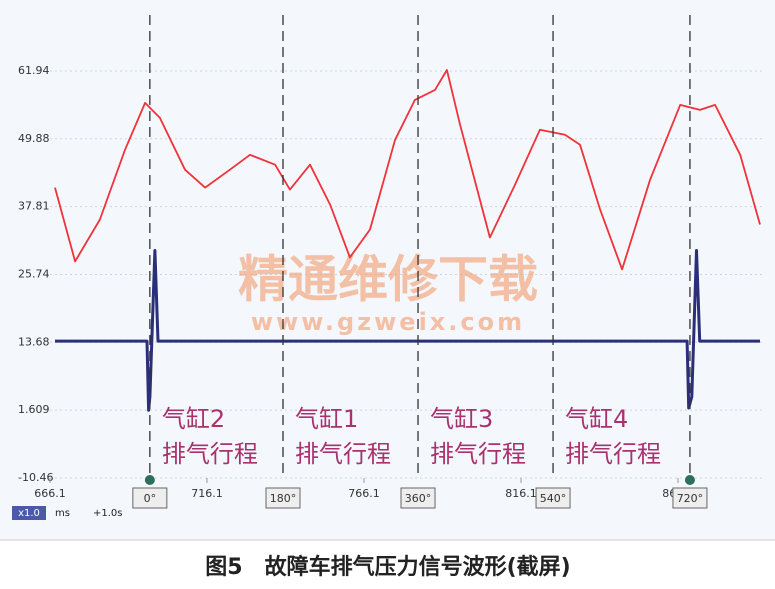  Describe the element at coordinates (34, 206) in the screenshot. I see `y-tick-label: 37.81` at that location.